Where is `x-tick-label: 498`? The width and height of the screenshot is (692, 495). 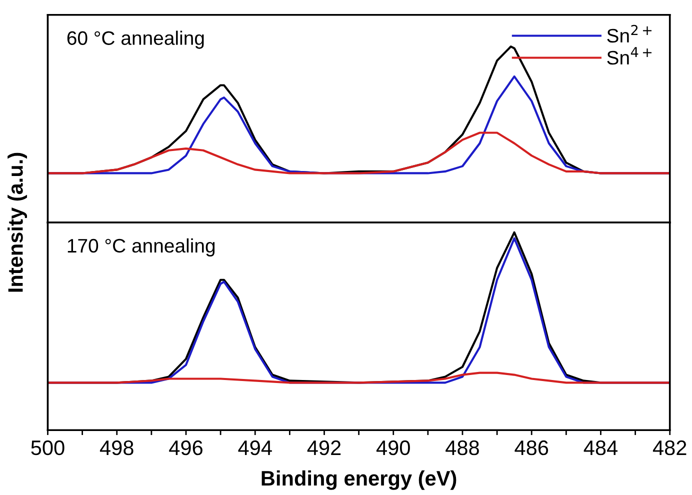 x-tick-label: 498 is located at coordinates (117, 448).